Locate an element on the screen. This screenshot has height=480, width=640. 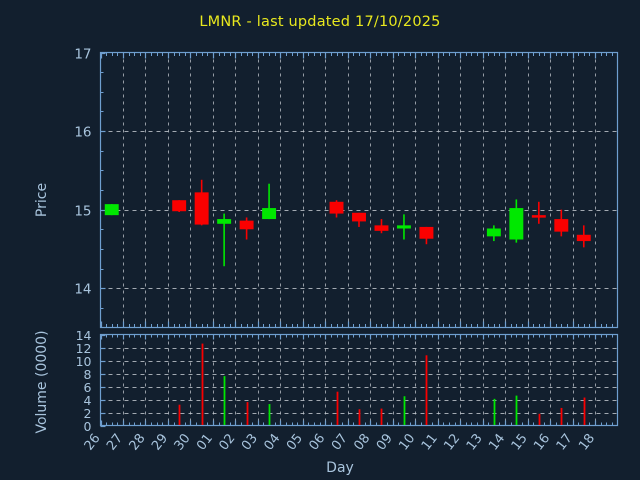
volume-series is located at coordinates (382, 384).